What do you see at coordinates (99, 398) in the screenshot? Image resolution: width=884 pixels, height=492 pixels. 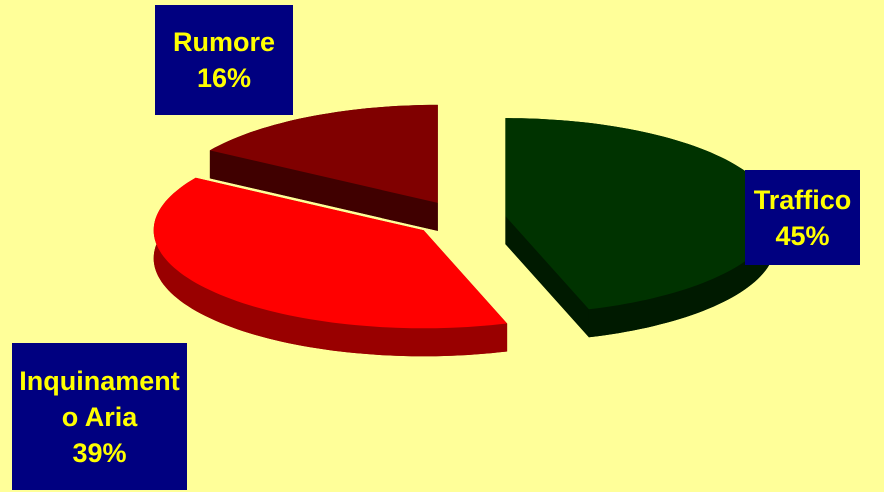 I see `category-label: Inquinamento Aria` at bounding box center [99, 398].